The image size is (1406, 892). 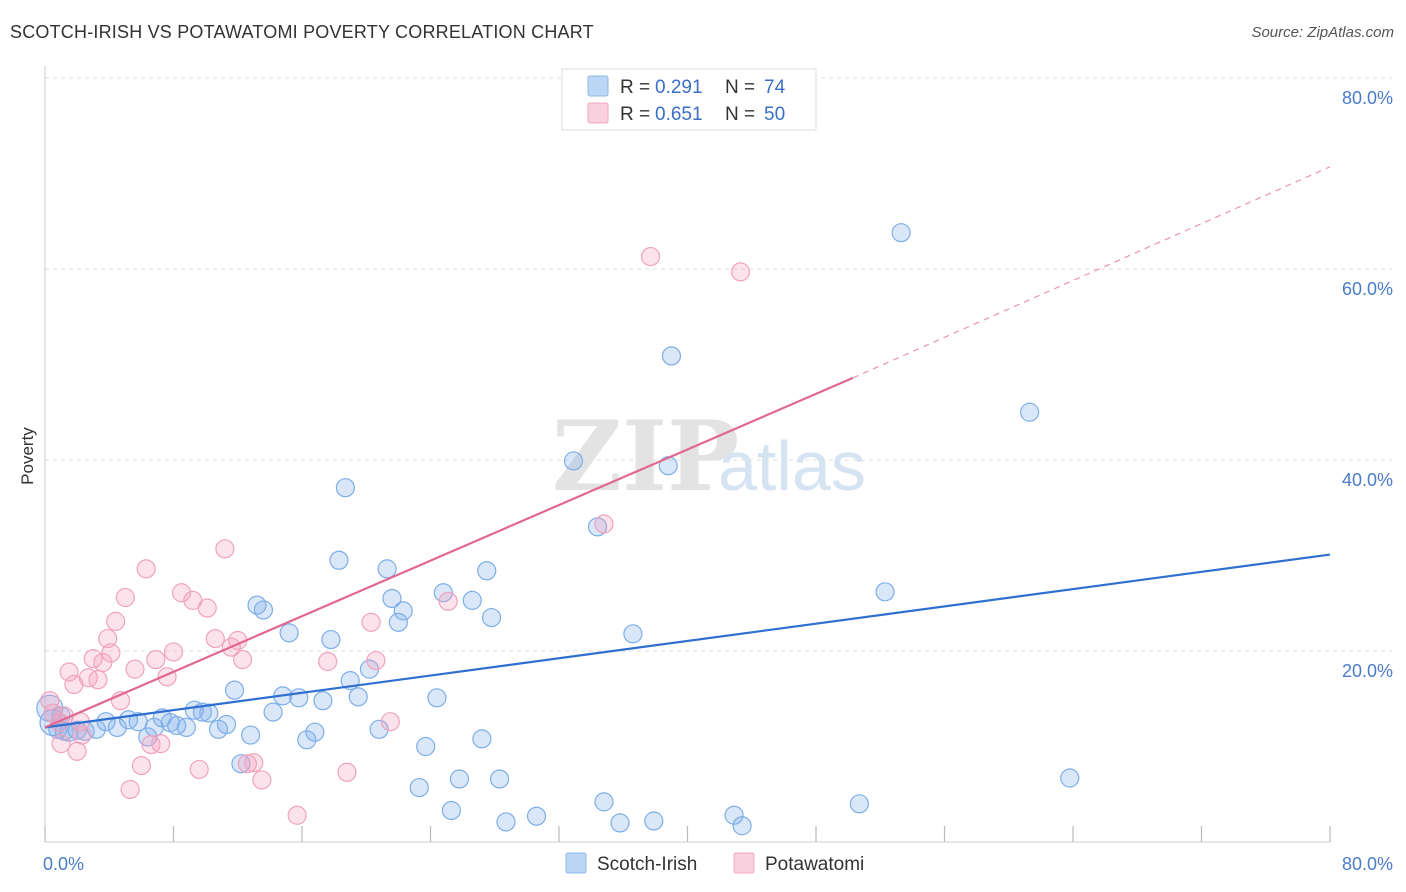 I want to click on legend-r-scotch-irish: 0.291, so click(x=679, y=87).